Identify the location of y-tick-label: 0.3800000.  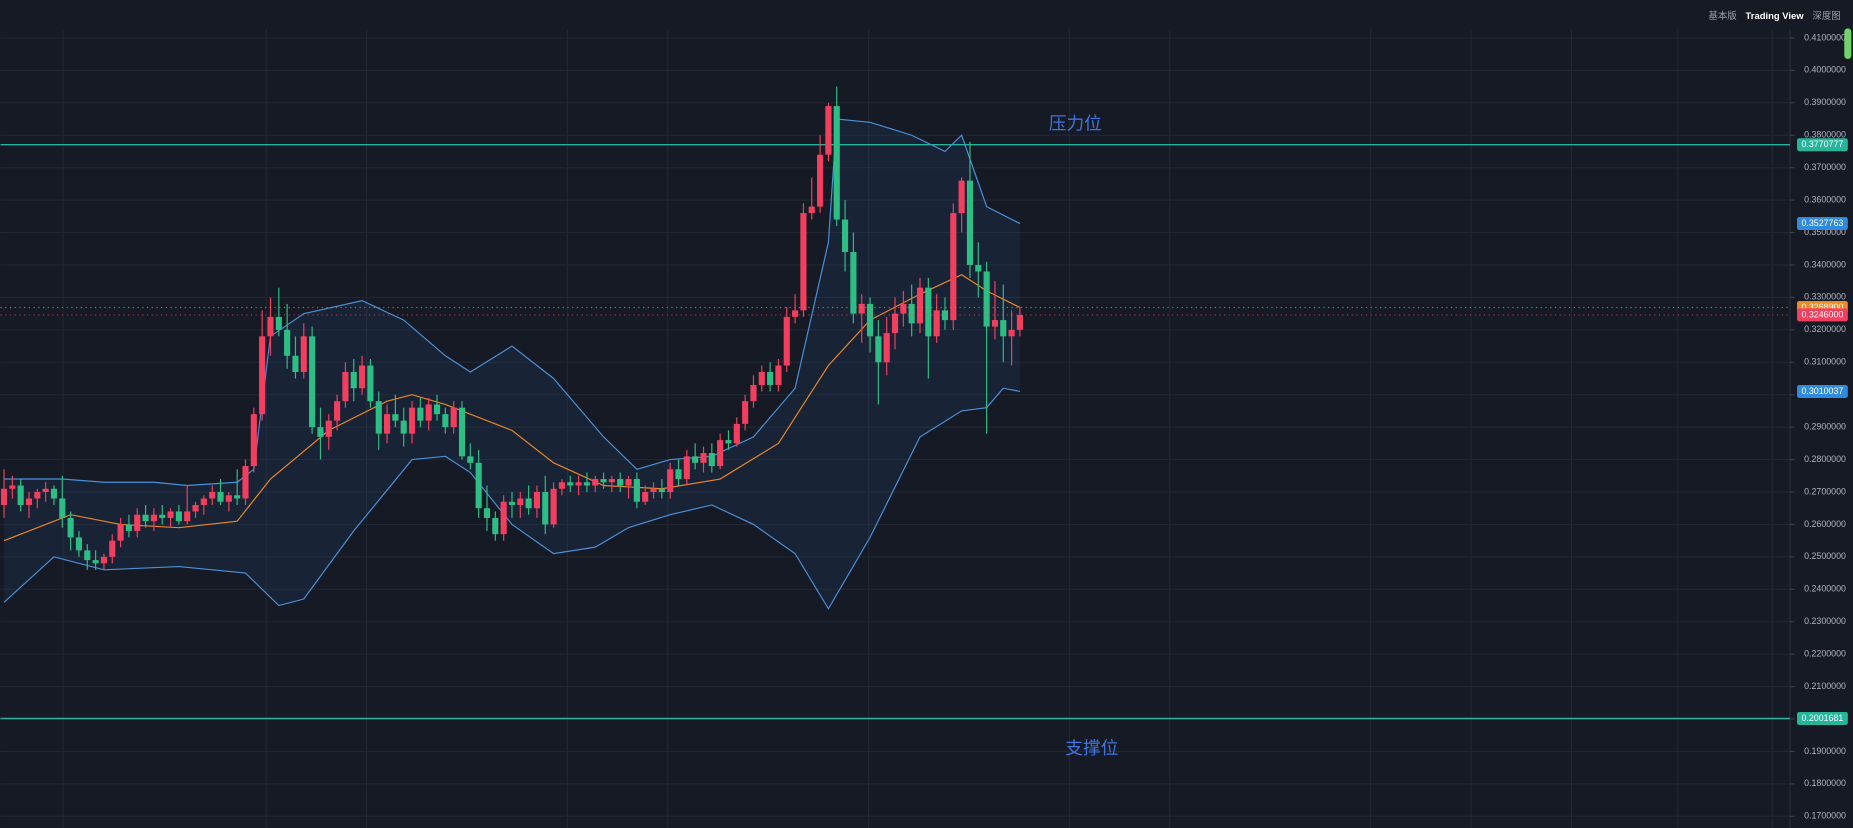
(1825, 135).